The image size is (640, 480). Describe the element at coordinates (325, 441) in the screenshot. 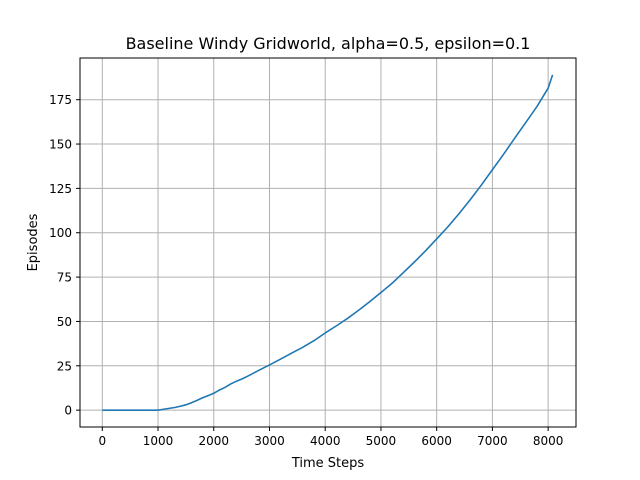

I see `x-tick-label: 4000` at that location.